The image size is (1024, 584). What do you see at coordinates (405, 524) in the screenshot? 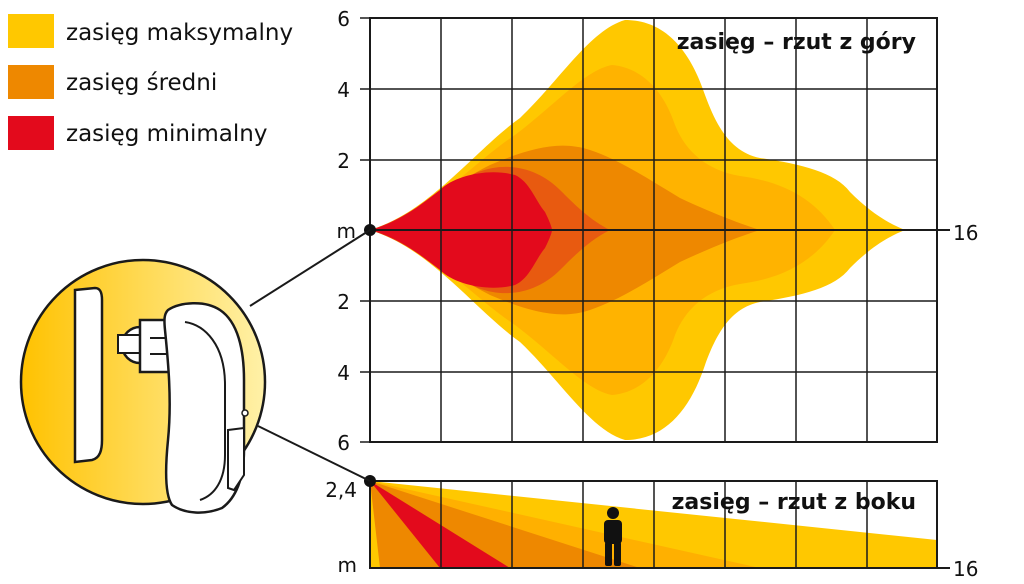
I see `side-range-near` at bounding box center [405, 524].